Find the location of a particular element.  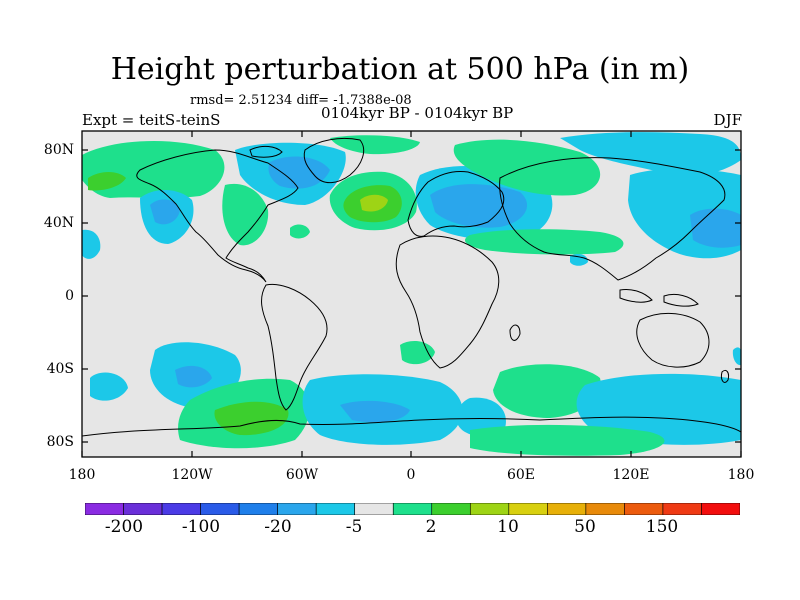

x-tick-label-0: 0 is located at coordinates (411, 475).